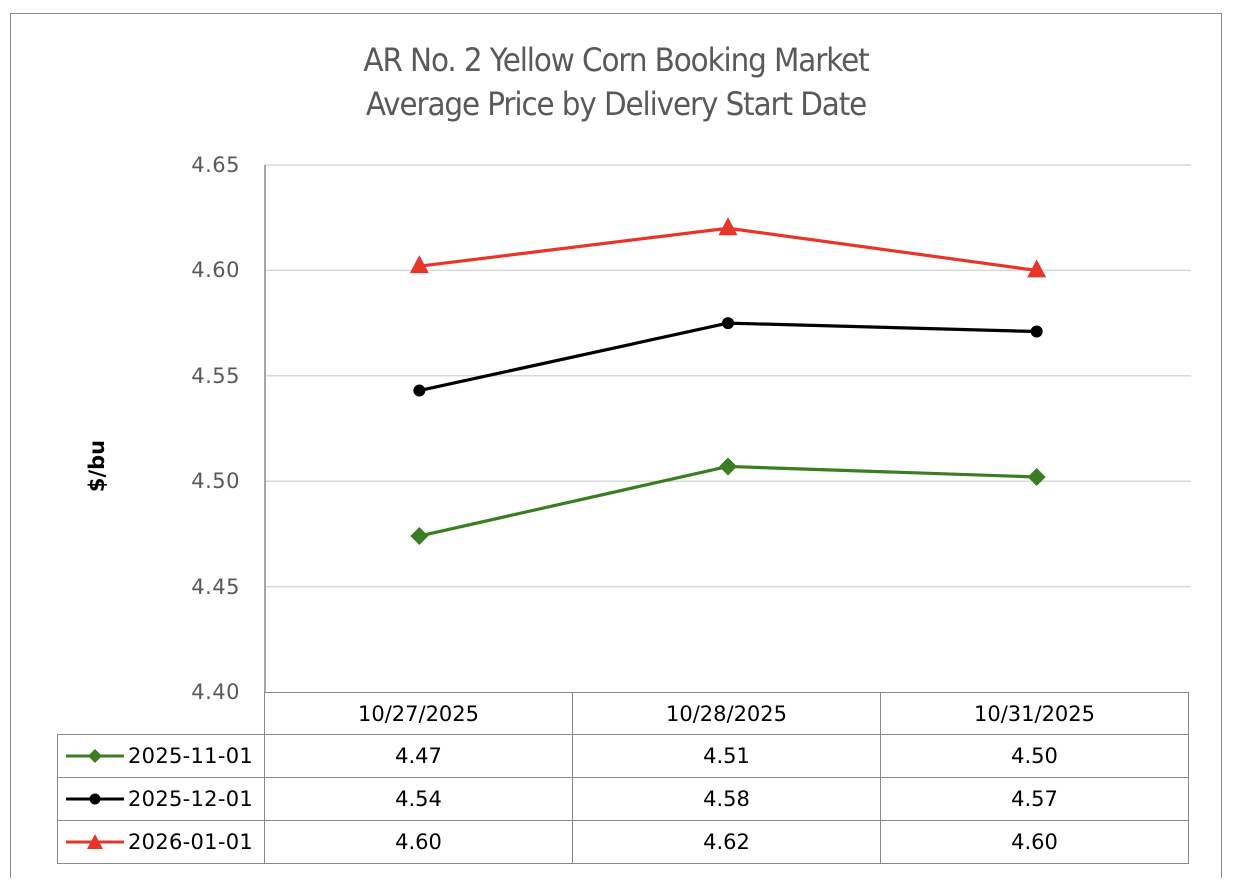  I want to click on table-cell: 4.51, so click(726, 756).